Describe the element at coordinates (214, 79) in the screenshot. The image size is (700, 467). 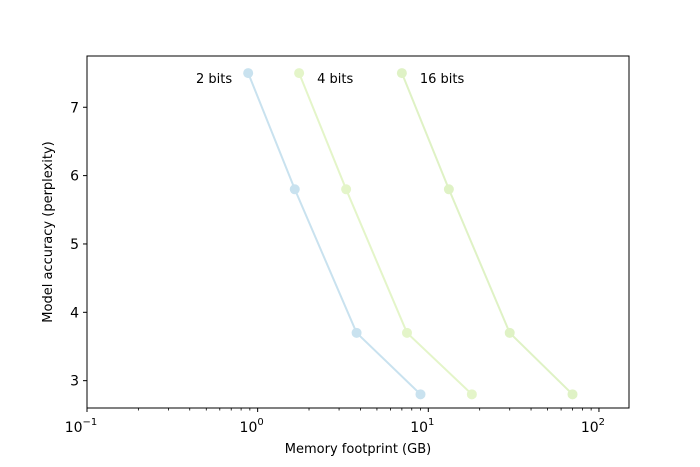
I see `series-label: 2 bits` at that location.